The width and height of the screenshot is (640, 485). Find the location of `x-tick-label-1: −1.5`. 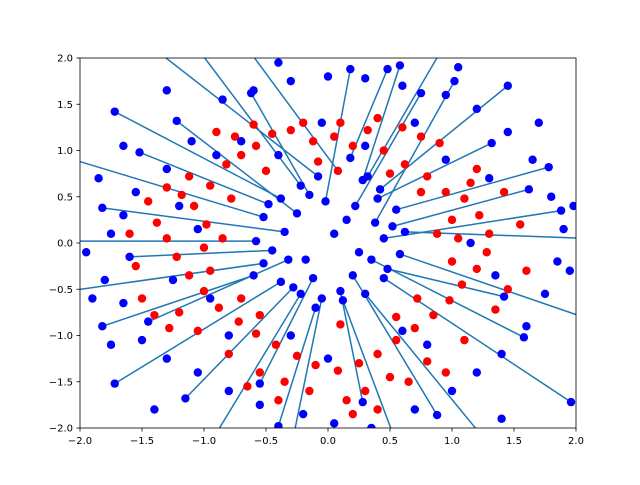

x-tick-label-1: −1.5 is located at coordinates (142, 441).